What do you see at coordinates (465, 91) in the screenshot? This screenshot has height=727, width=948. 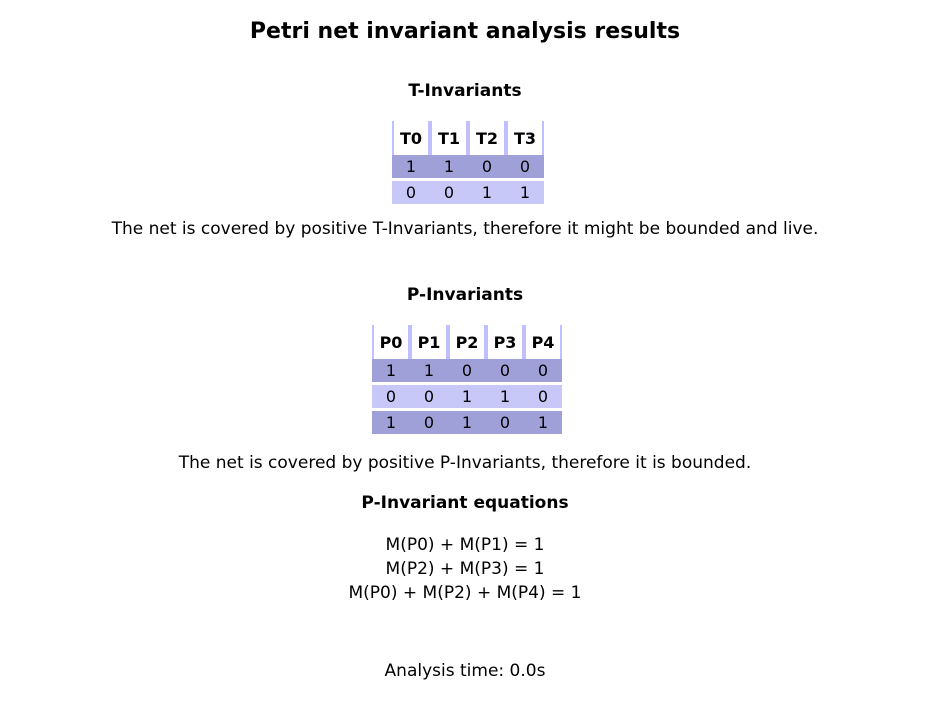 I see `t-invariants-heading: T-Invariants` at bounding box center [465, 91].